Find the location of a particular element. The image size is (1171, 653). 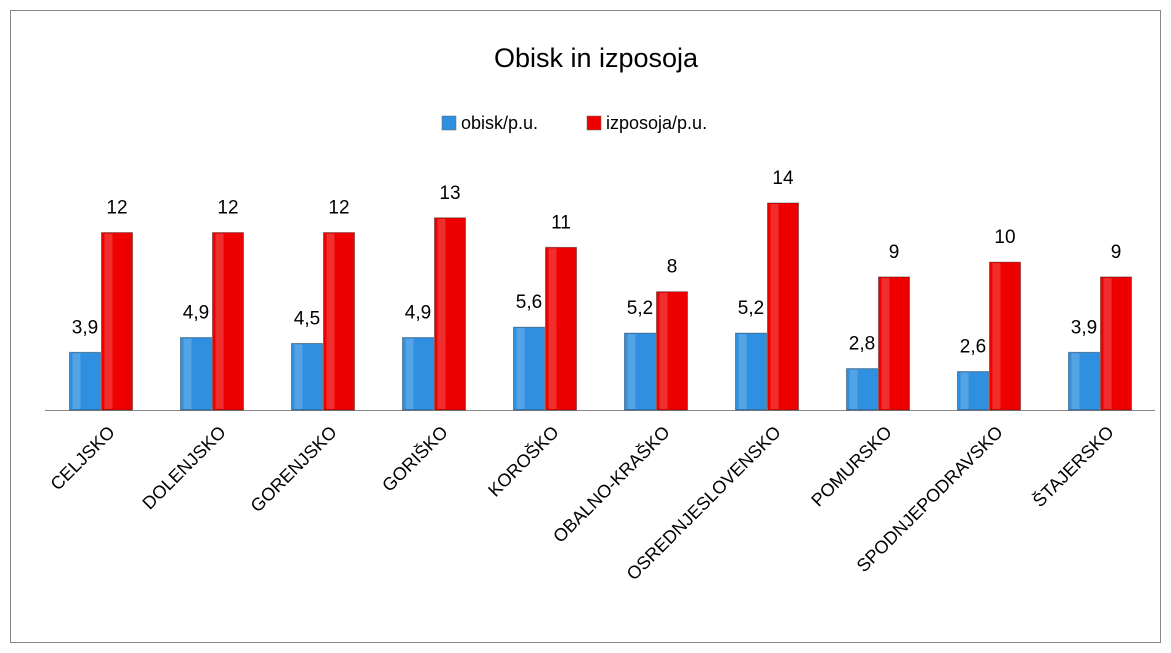

data-label: 5,6 is located at coordinates (529, 302).